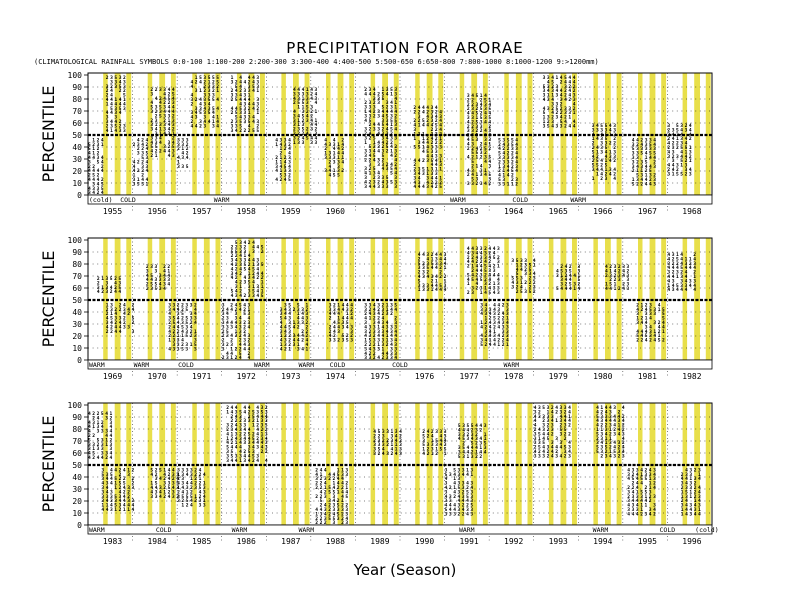 This screenshot has width=792, height=616. Describe the element at coordinates (75, 405) in the screenshot. I see `y-tick-label: 100` at that location.